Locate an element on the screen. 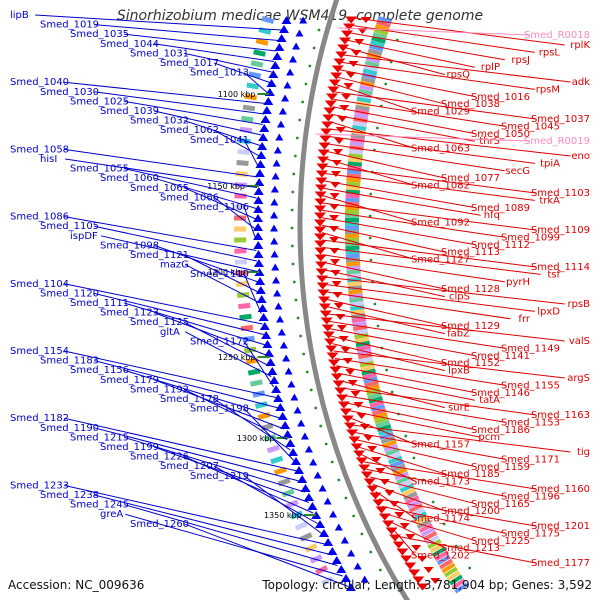  gene-label-right: Smed_1163 is located at coordinates (560, 415).